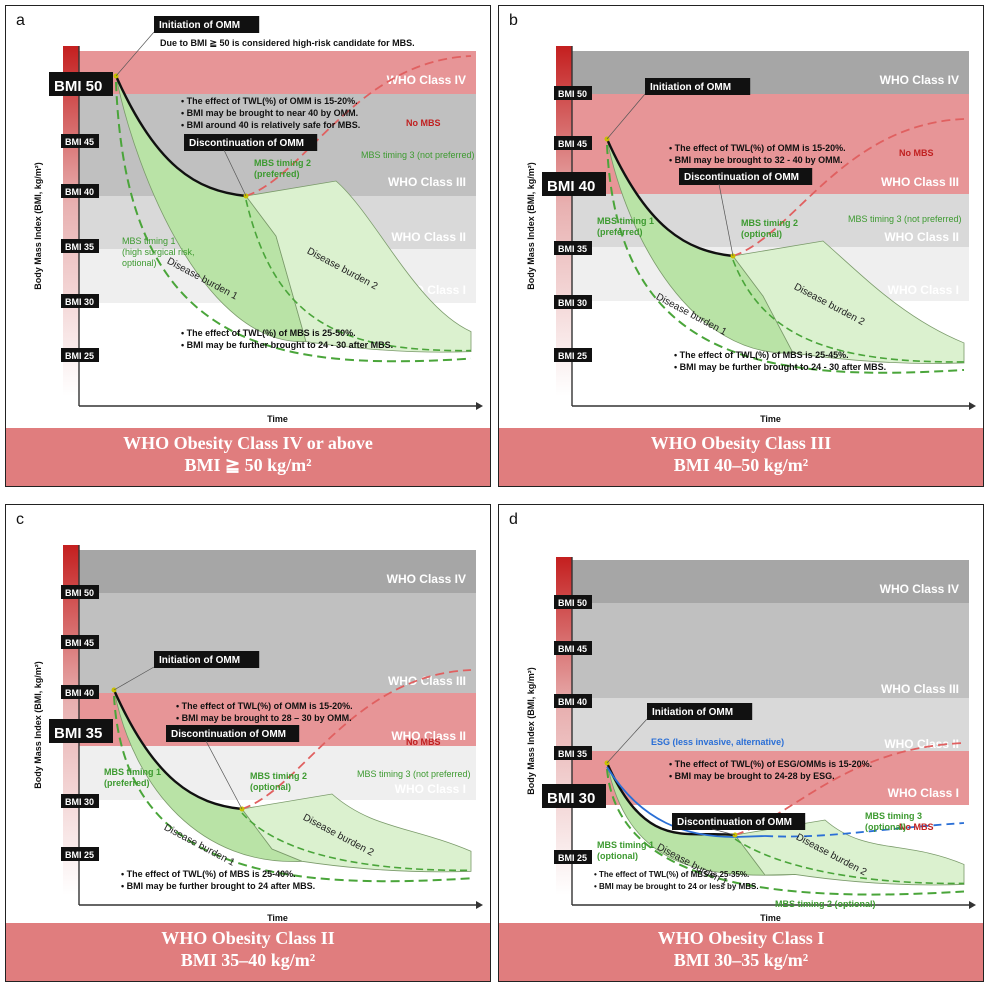 The image size is (989, 985). Describe the element at coordinates (741, 465) in the screenshot. I see `footer-range: BMI 40–50 kg/m²` at that location.